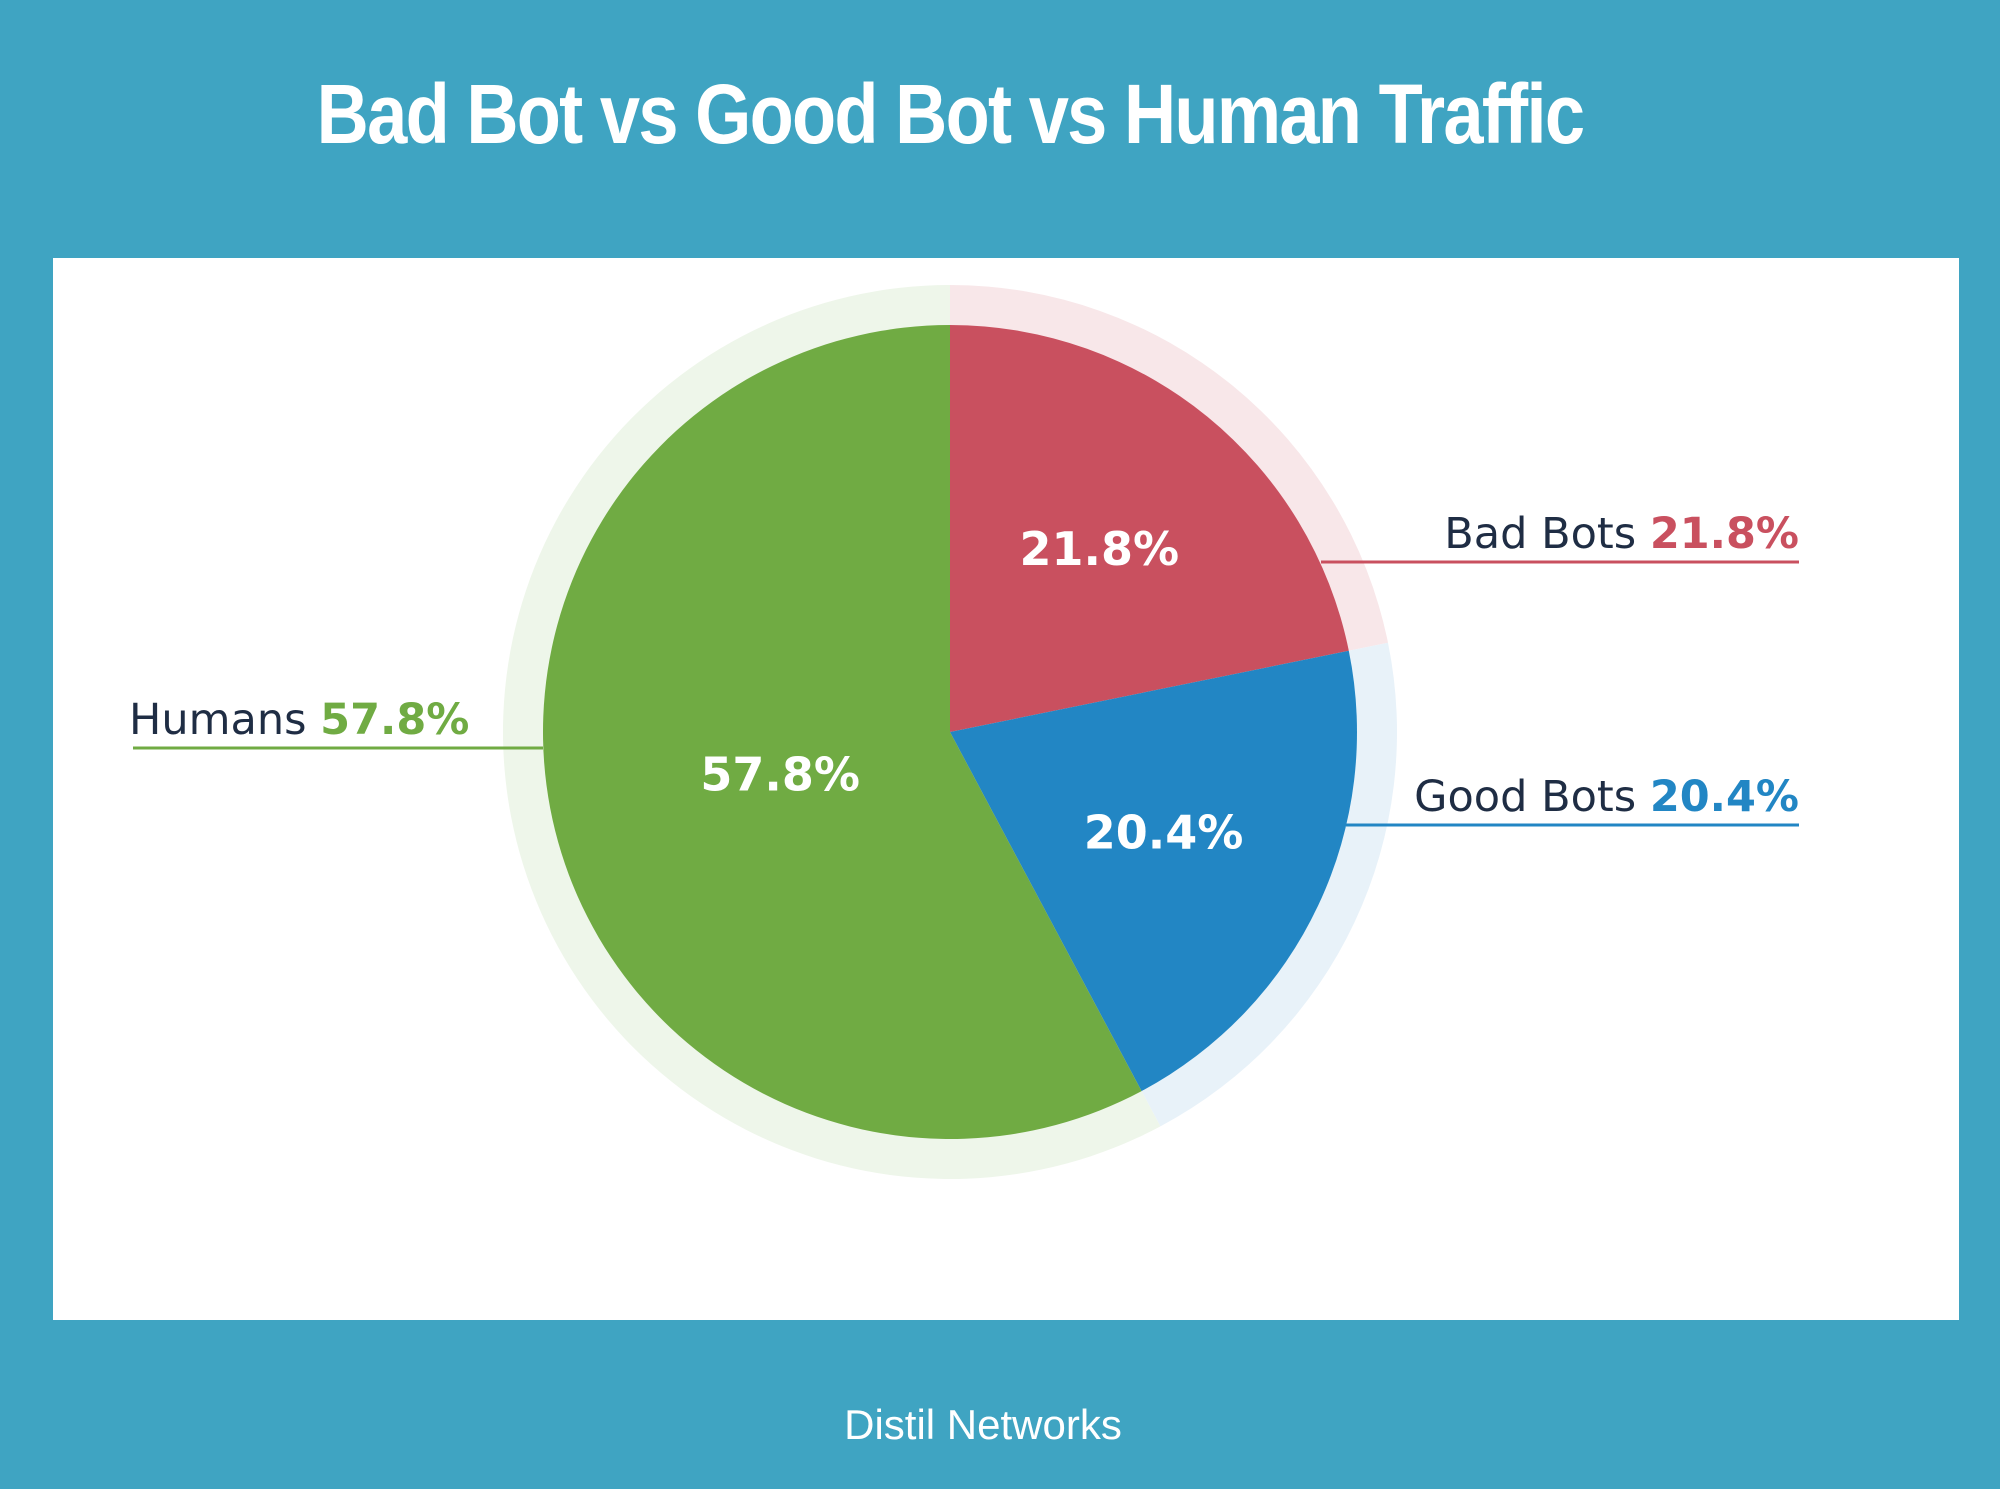 The height and width of the screenshot is (1489, 2000). What do you see at coordinates (1724, 797) in the screenshot?
I see `legend-value-good-bots: 20.4%` at bounding box center [1724, 797].